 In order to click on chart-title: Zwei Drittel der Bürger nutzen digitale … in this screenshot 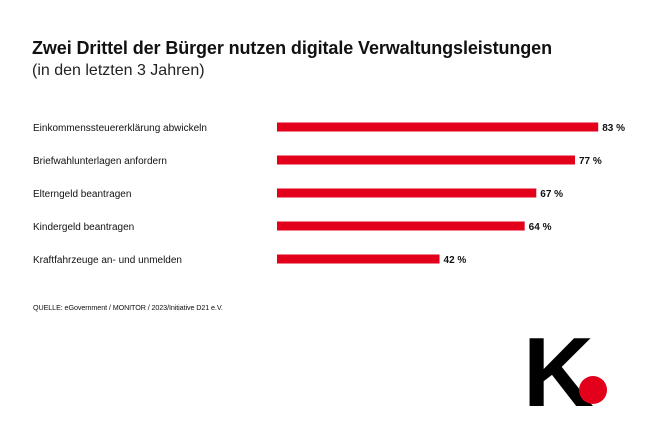, I will do `click(292, 48)`.